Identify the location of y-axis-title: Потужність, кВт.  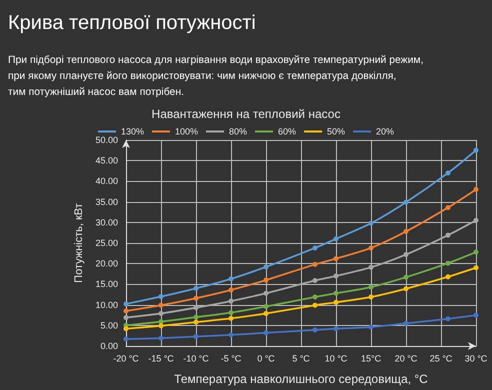
(79, 243).